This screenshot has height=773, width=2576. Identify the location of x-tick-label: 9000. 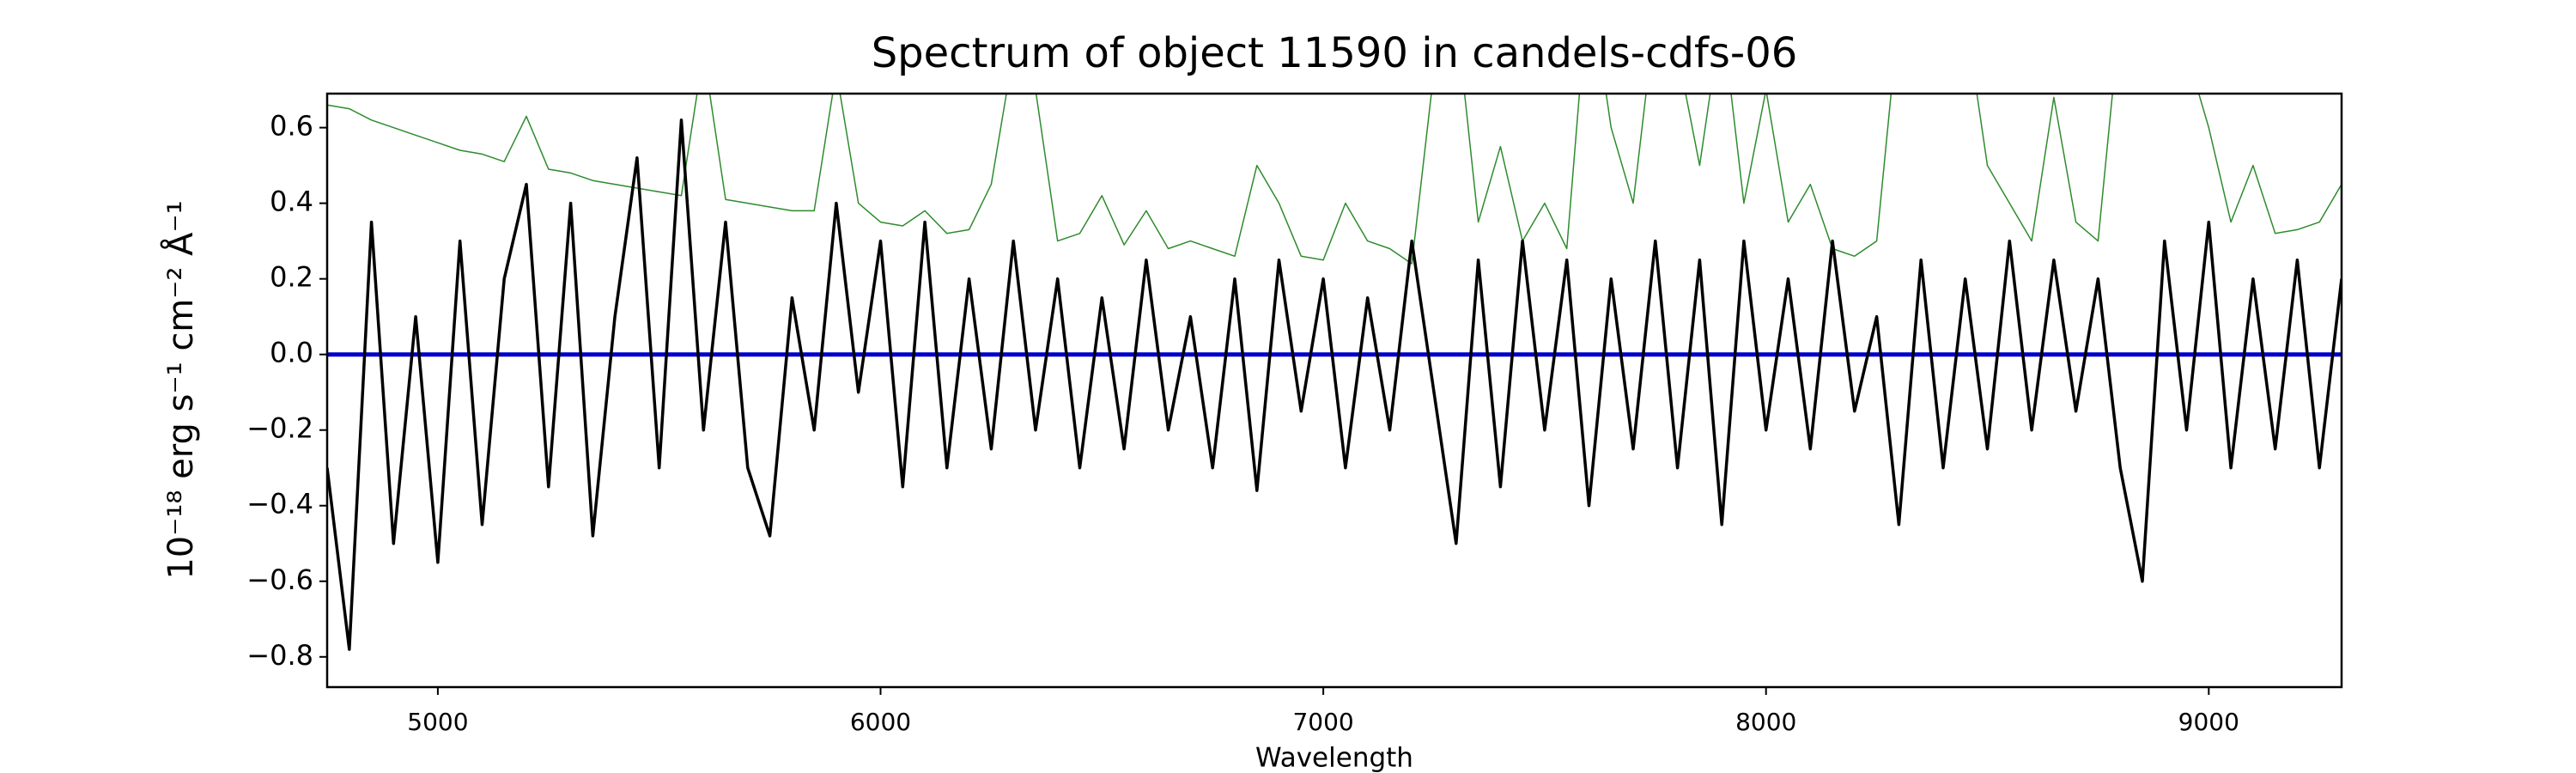
(2208, 722).